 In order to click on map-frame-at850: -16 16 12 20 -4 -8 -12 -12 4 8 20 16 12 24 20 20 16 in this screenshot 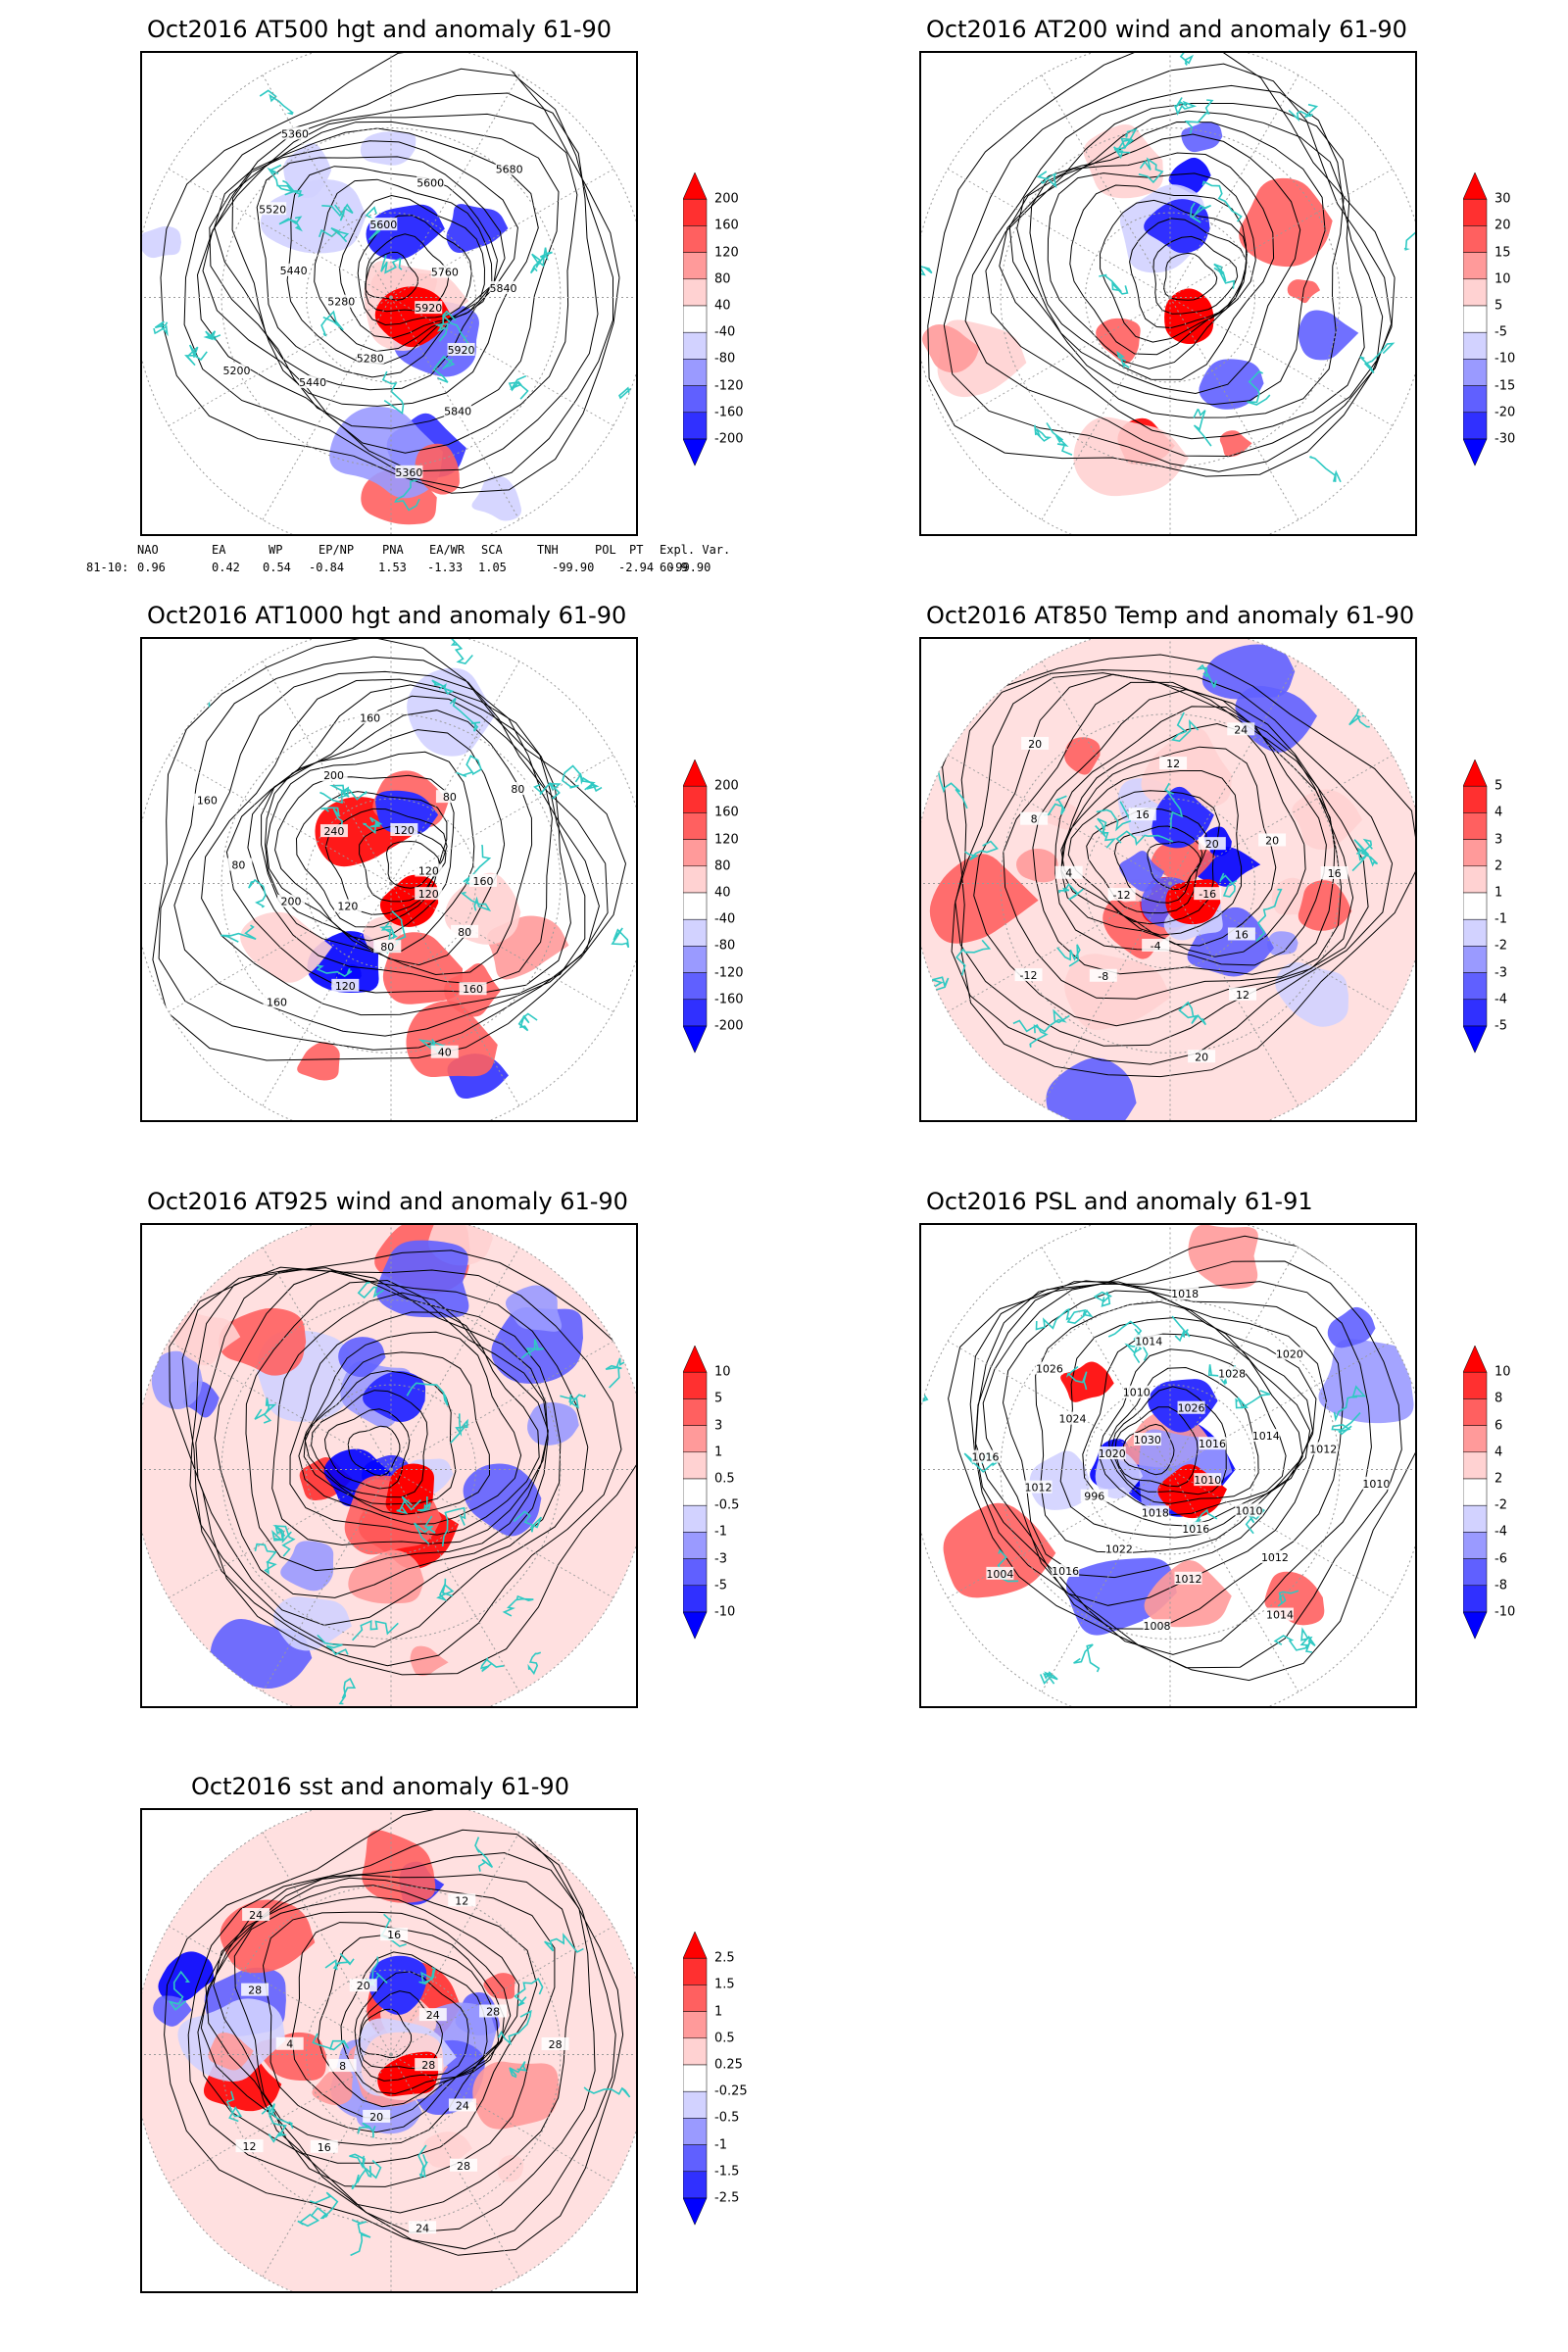, I will do `click(1168, 879)`.